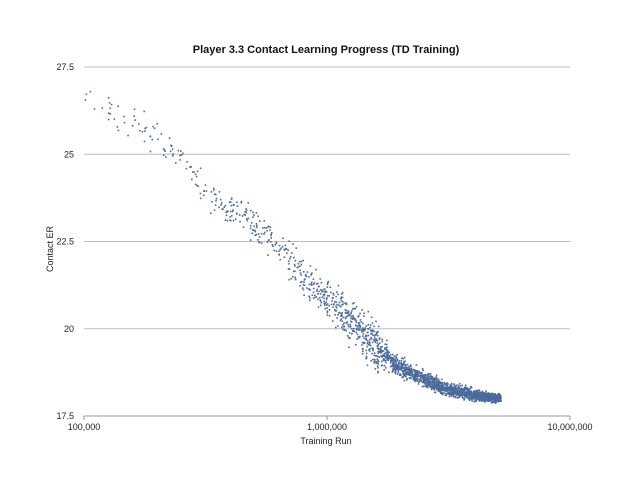  What do you see at coordinates (65, 241) in the screenshot?
I see `y-tick-labels: 17.5 20 22.5 25 27.5` at bounding box center [65, 241].